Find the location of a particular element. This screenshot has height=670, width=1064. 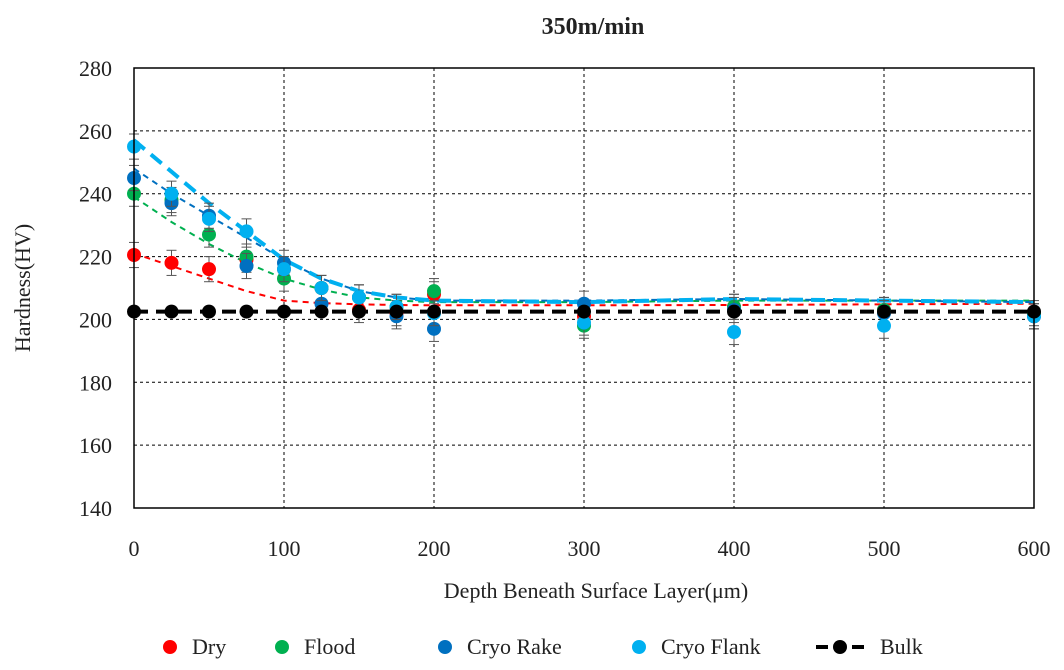

legend-label: Cryo Flank is located at coordinates (711, 646).